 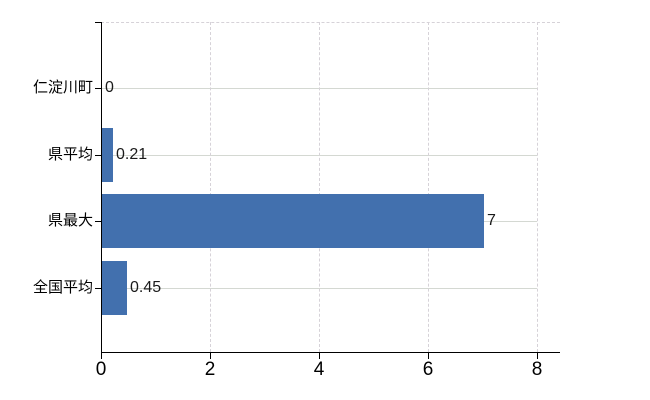 What do you see at coordinates (210, 369) in the screenshot?
I see `x-tick-label: 2` at bounding box center [210, 369].